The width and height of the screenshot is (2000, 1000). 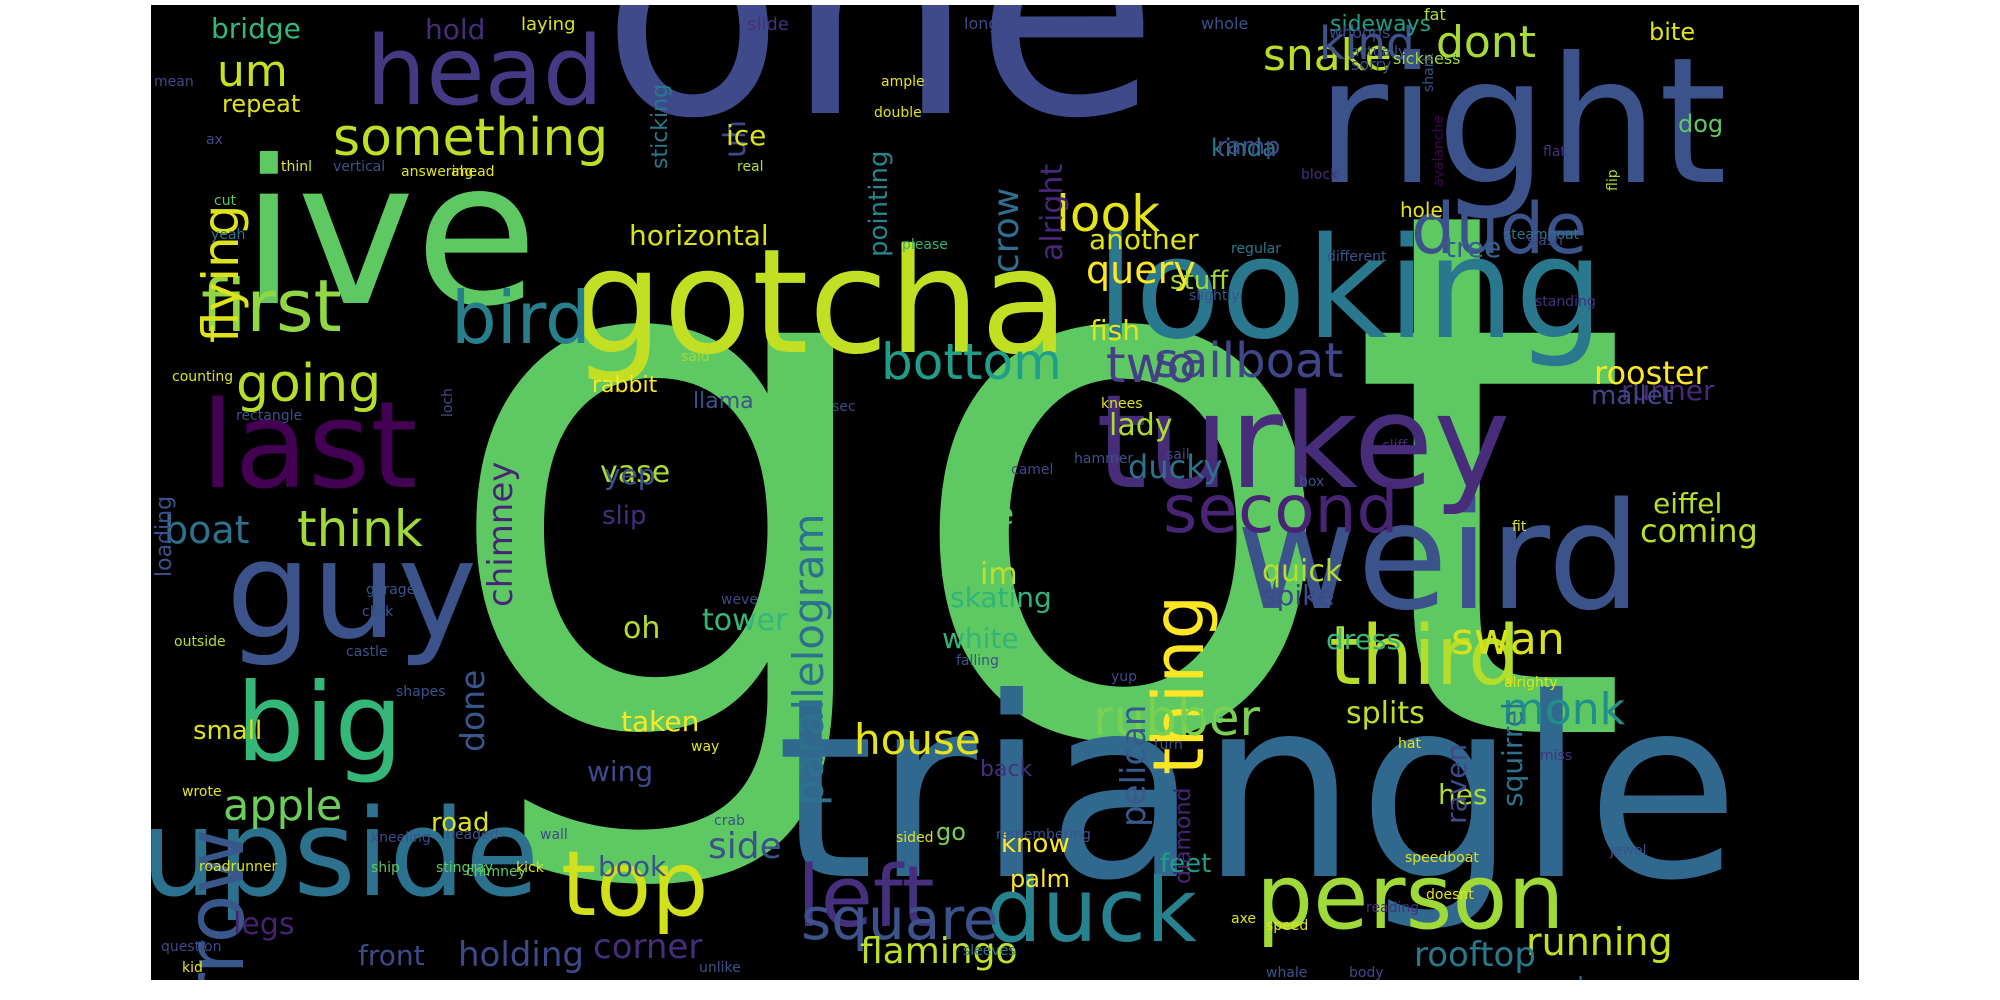 I want to click on word: gotcha, so click(x=820, y=302).